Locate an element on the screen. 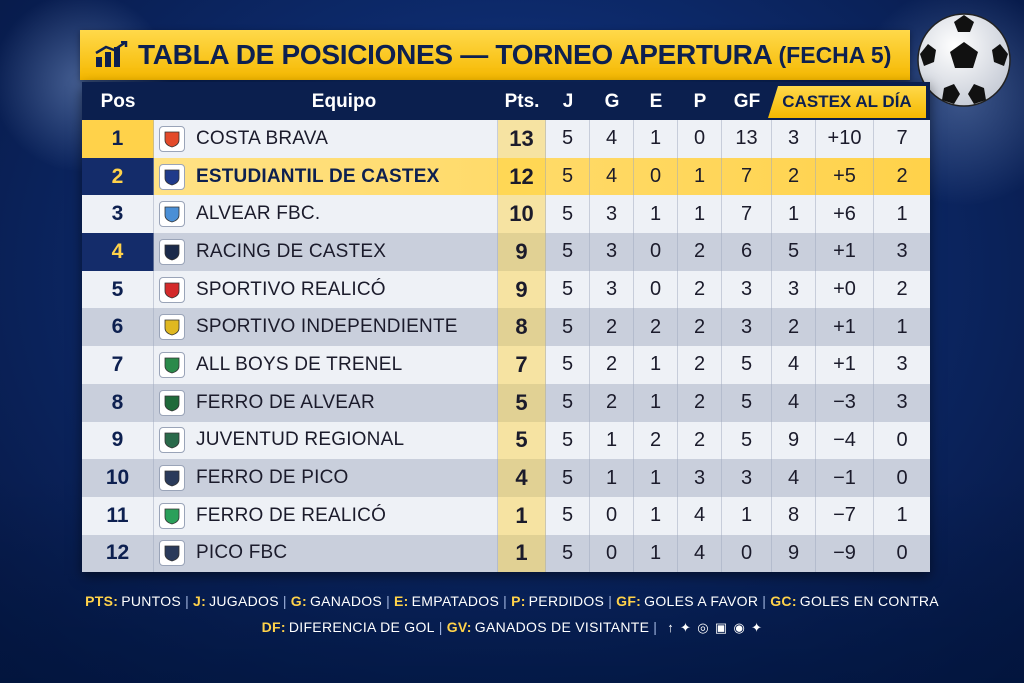  table-row: 12 PICO FBC 1 5 0 1 4 0 9 −9 0 is located at coordinates (506, 553).